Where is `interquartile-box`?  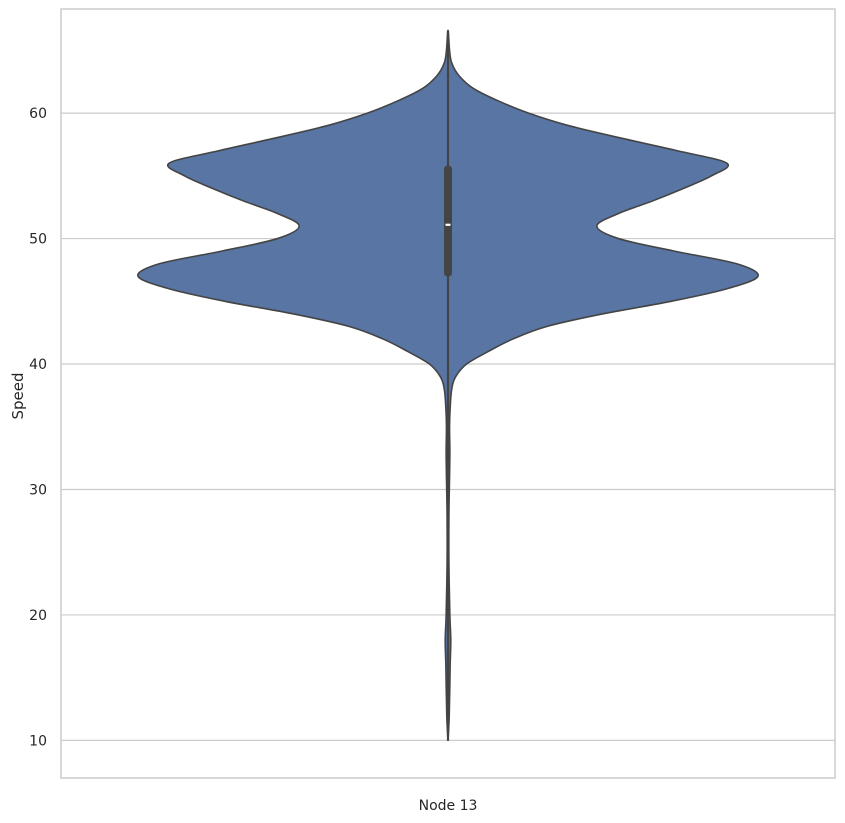 interquartile-box is located at coordinates (448, 221).